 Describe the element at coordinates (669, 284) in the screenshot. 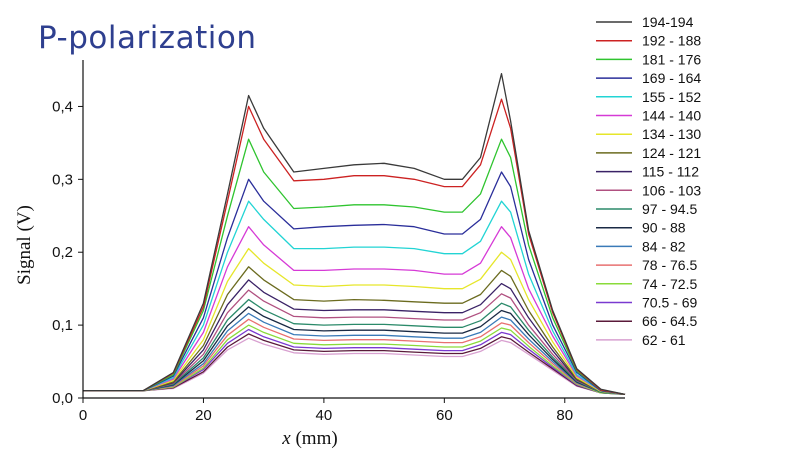

I see `legend-label: 74 - 72.5` at that location.